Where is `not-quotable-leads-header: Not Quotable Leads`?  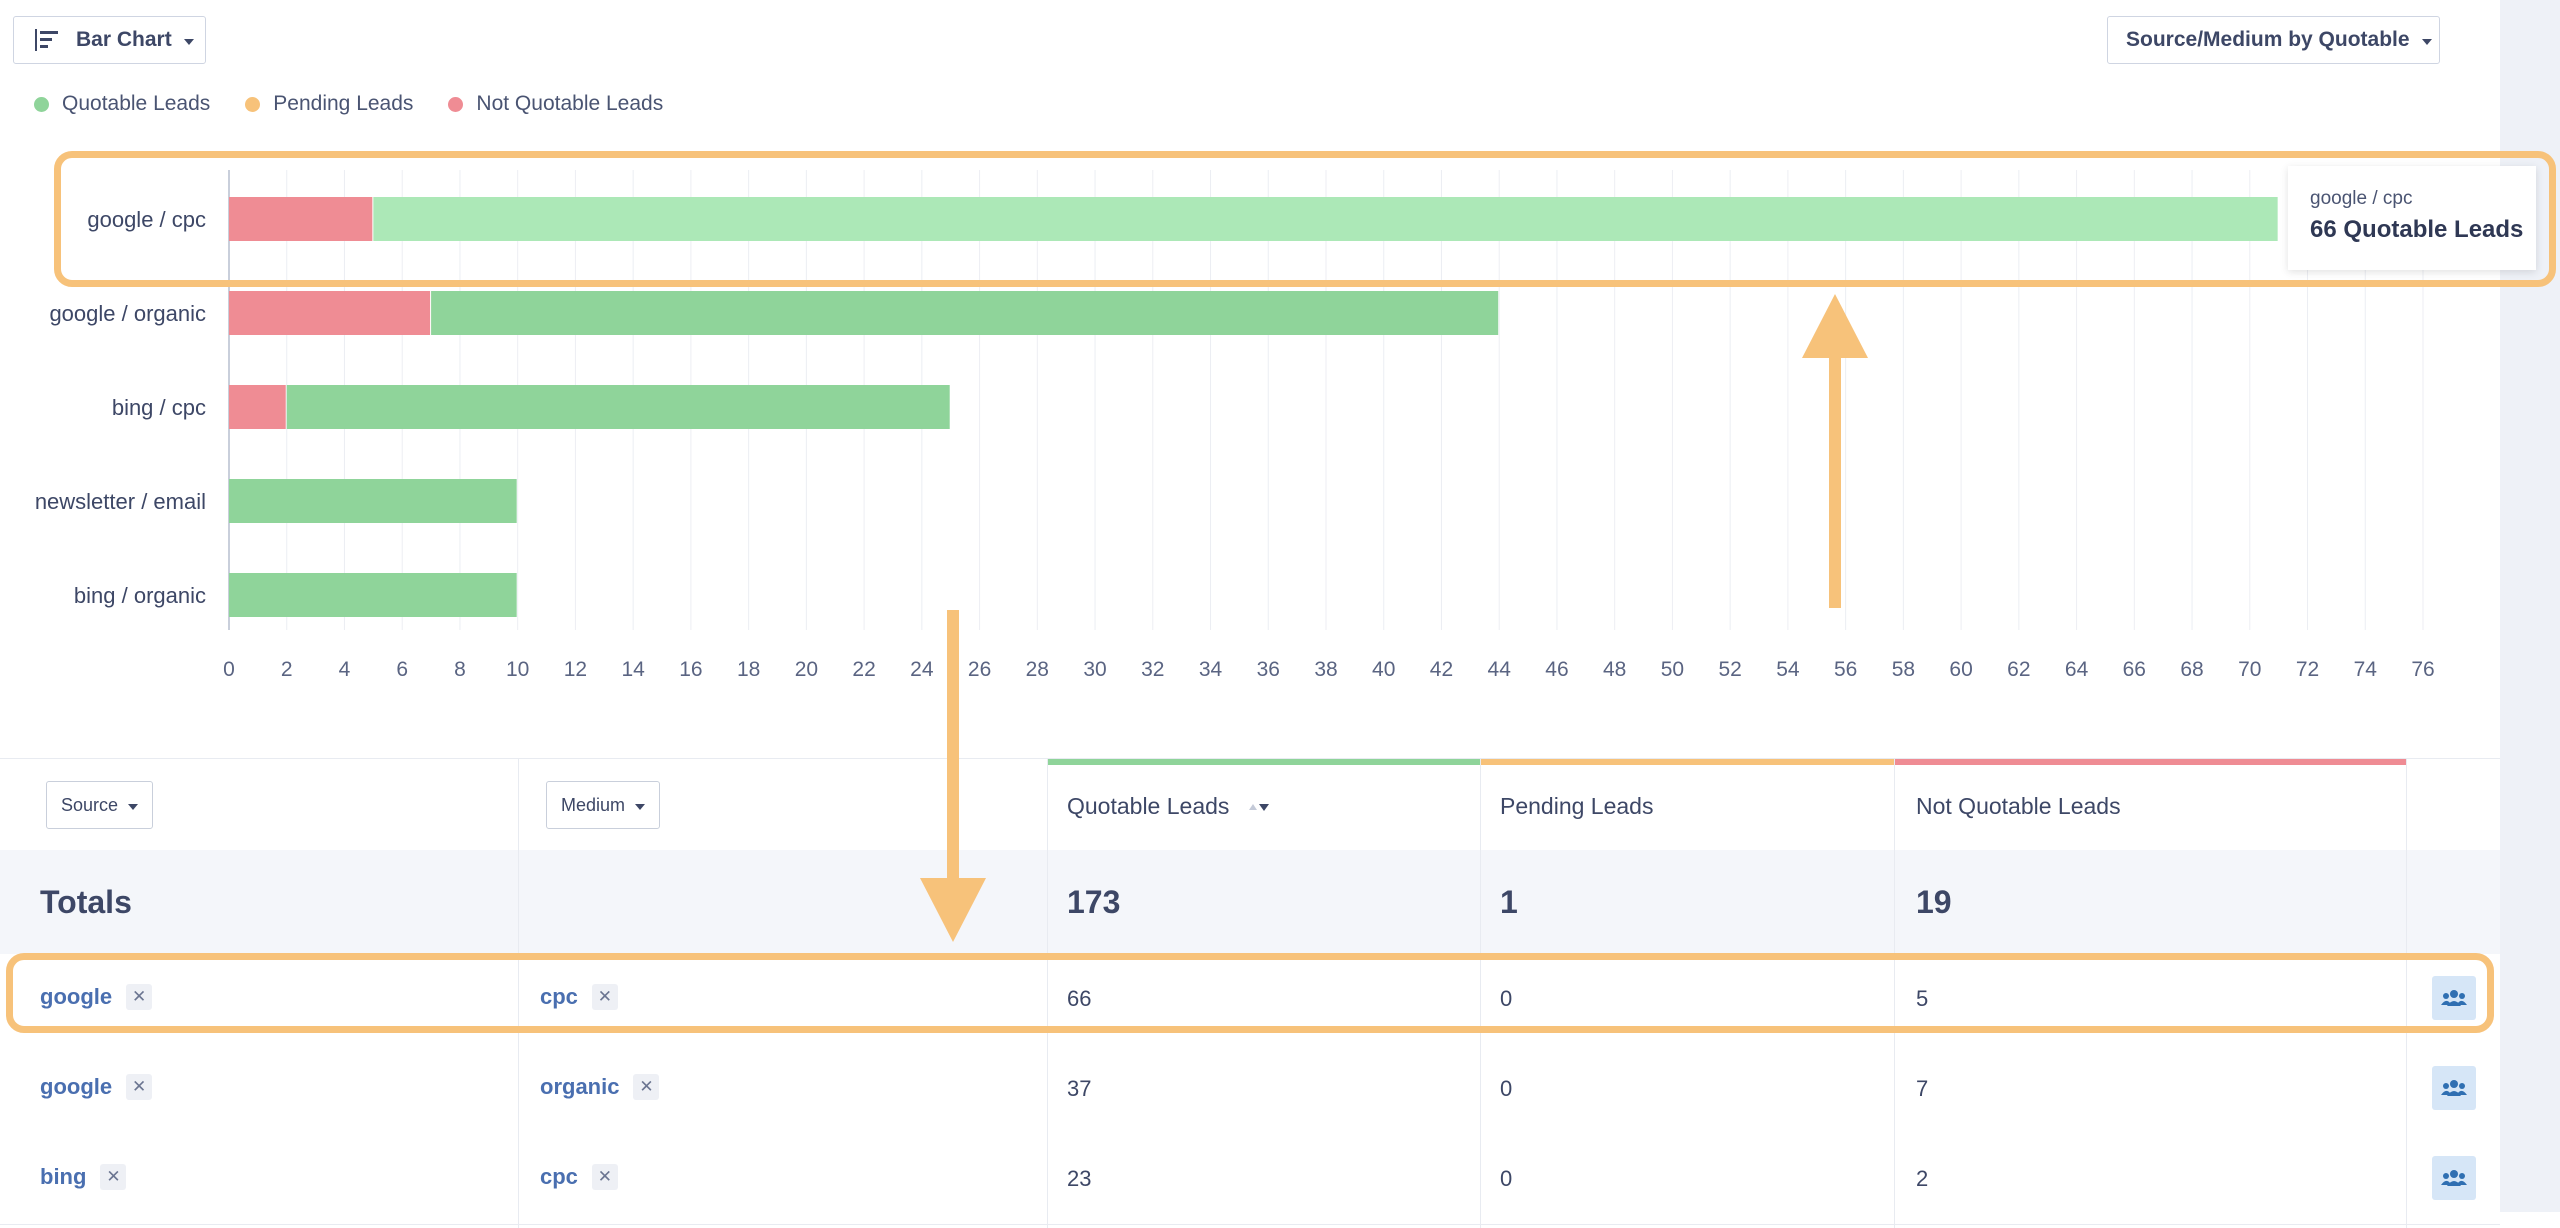
not-quotable-leads-header: Not Quotable Leads is located at coordinates (2018, 806).